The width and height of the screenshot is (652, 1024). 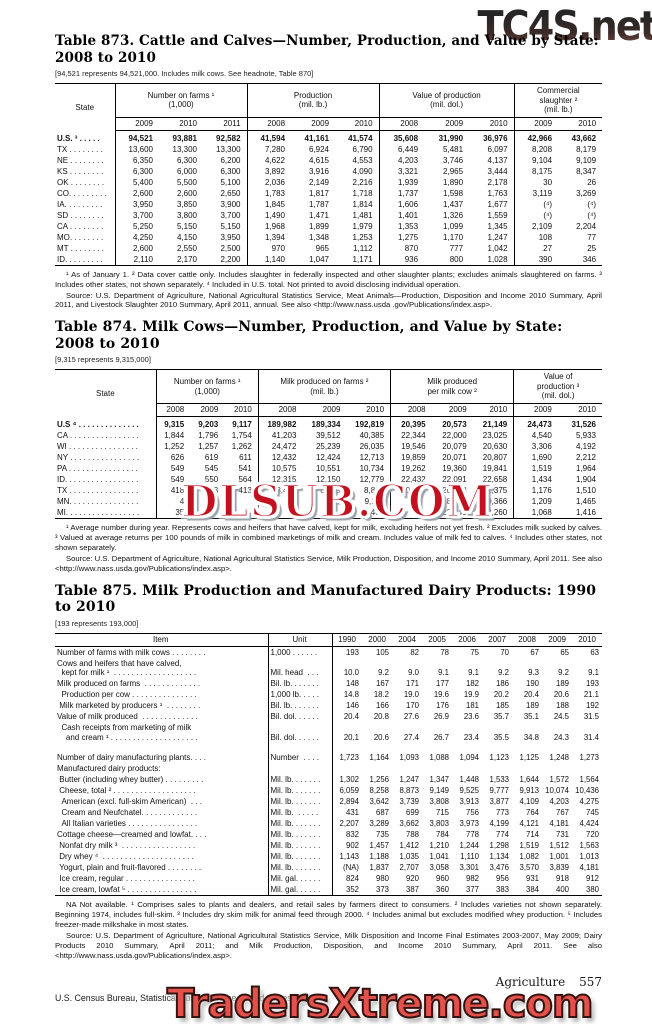 What do you see at coordinates (411, 469) in the screenshot?
I see `table-cell: 19,262` at bounding box center [411, 469].